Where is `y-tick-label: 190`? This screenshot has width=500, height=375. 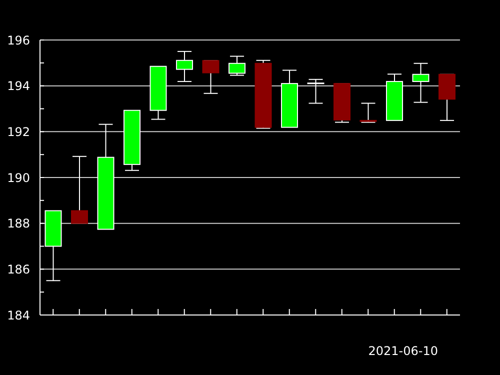 y-tick-label: 190 is located at coordinates (18, 177).